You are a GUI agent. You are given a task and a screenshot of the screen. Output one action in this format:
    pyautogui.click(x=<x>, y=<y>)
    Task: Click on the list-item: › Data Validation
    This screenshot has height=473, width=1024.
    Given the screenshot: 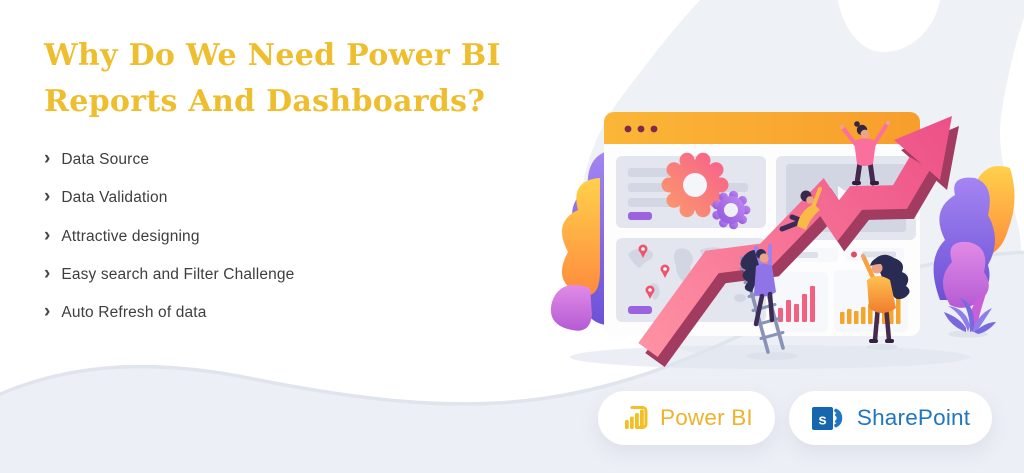 What is the action you would take?
    pyautogui.click(x=274, y=198)
    